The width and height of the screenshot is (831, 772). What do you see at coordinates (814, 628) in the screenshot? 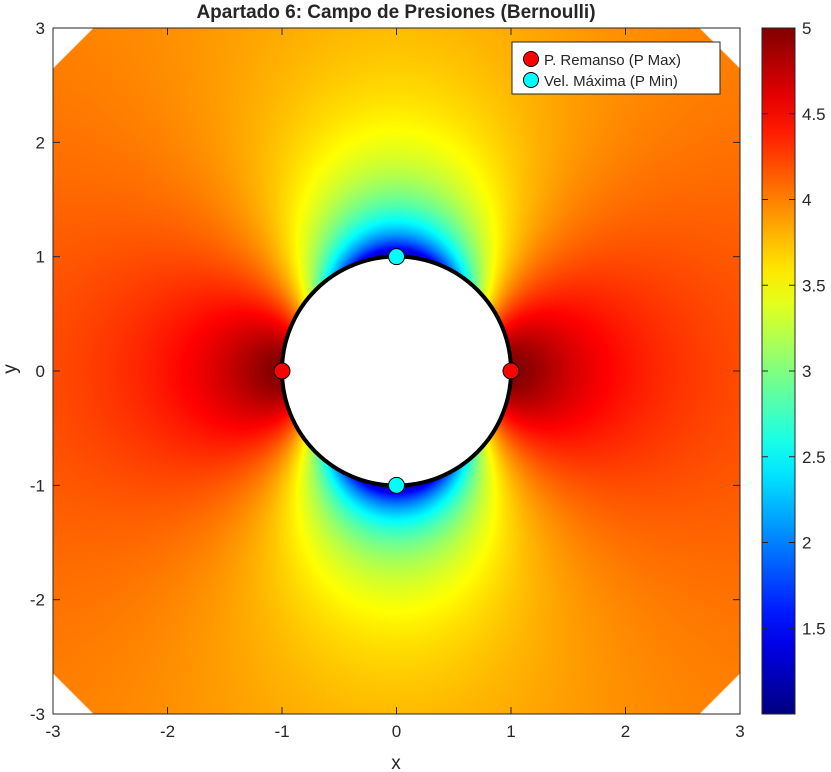
I see `colorbar-tick-label: 1.5` at bounding box center [814, 628].